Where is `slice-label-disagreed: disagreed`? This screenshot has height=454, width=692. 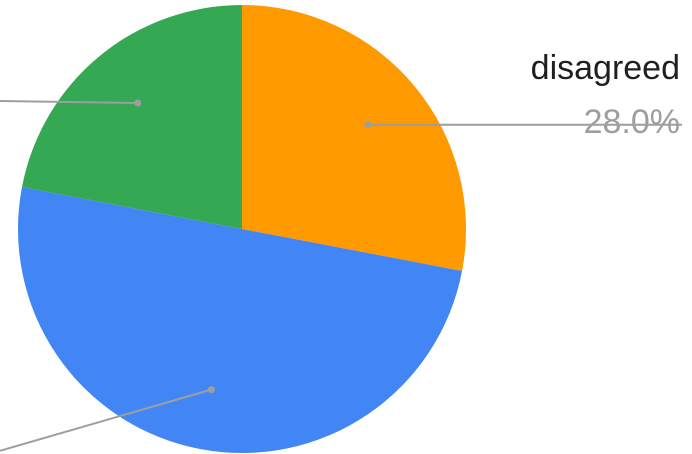
slice-label-disagreed: disagreed is located at coordinates (605, 68).